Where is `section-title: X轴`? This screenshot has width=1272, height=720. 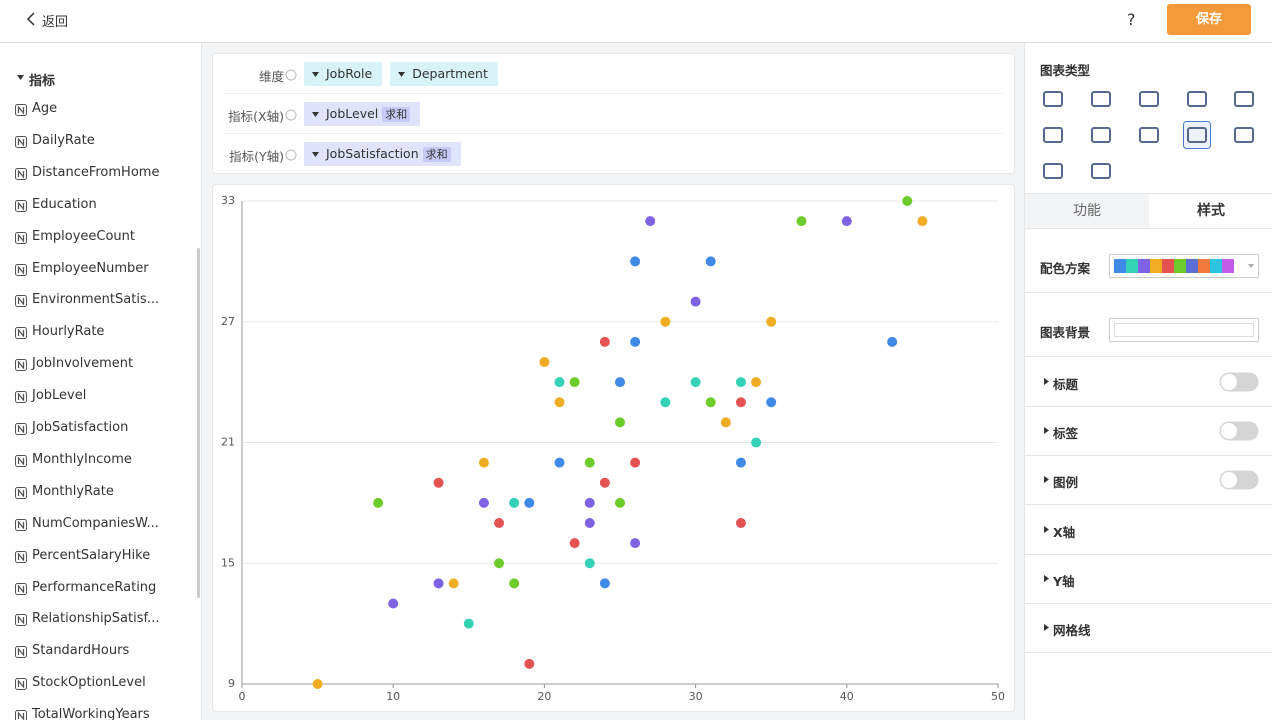
section-title: X轴 is located at coordinates (1064, 532).